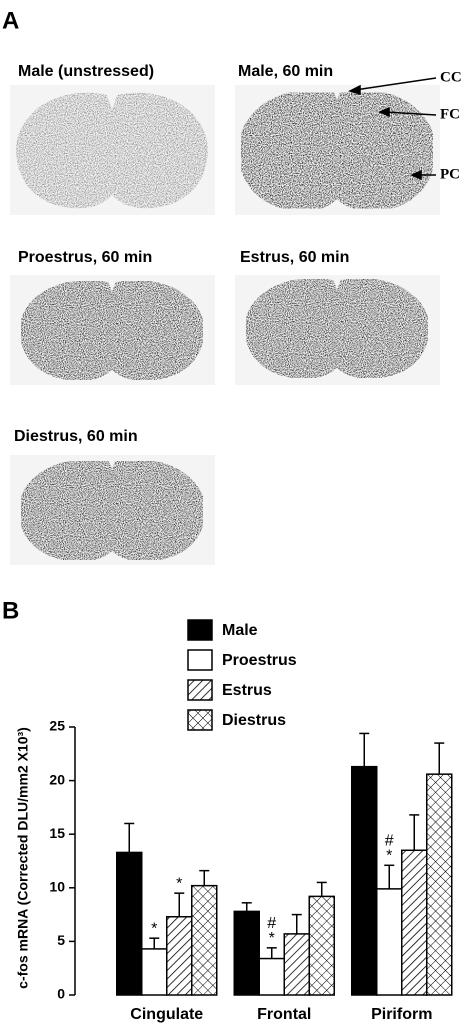 The image size is (474, 1028). What do you see at coordinates (451, 77) in the screenshot?
I see `region-label: CC` at bounding box center [451, 77].